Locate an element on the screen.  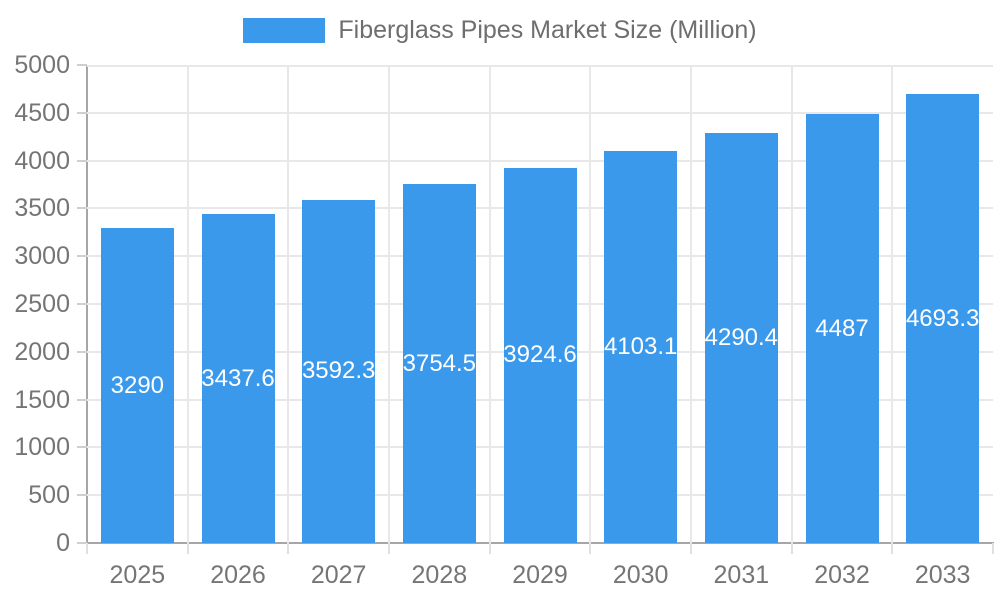
bar-value-label: 3437.6 is located at coordinates (238, 378).